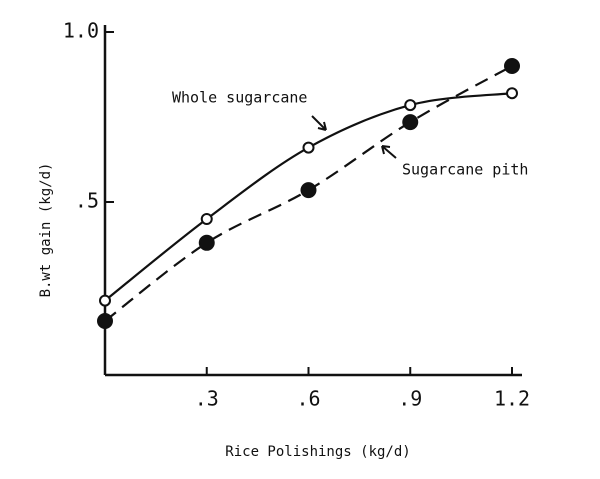  Describe the element at coordinates (239, 98) in the screenshot. I see `series-annotation: Whole sugarcane` at that location.